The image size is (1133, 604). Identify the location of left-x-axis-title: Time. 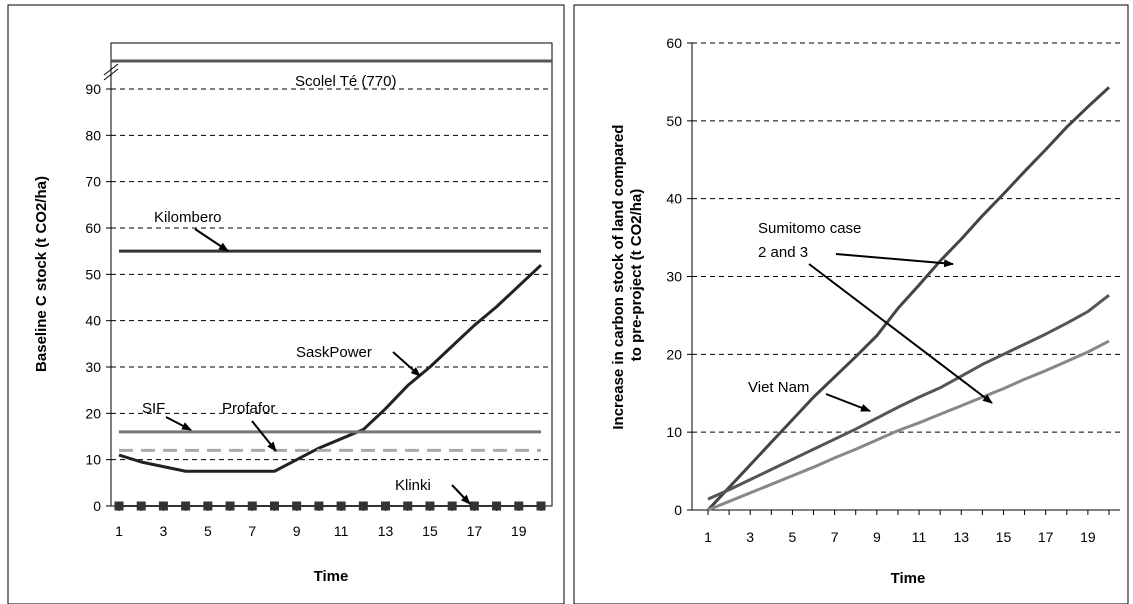
(331, 576).